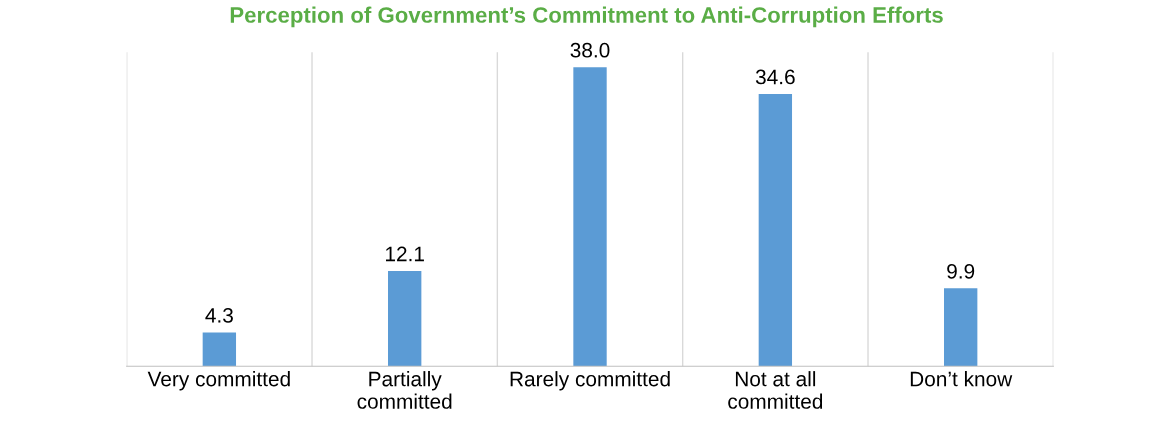  What do you see at coordinates (404, 390) in the screenshot?
I see `x-tick-label: Partially committed` at bounding box center [404, 390].